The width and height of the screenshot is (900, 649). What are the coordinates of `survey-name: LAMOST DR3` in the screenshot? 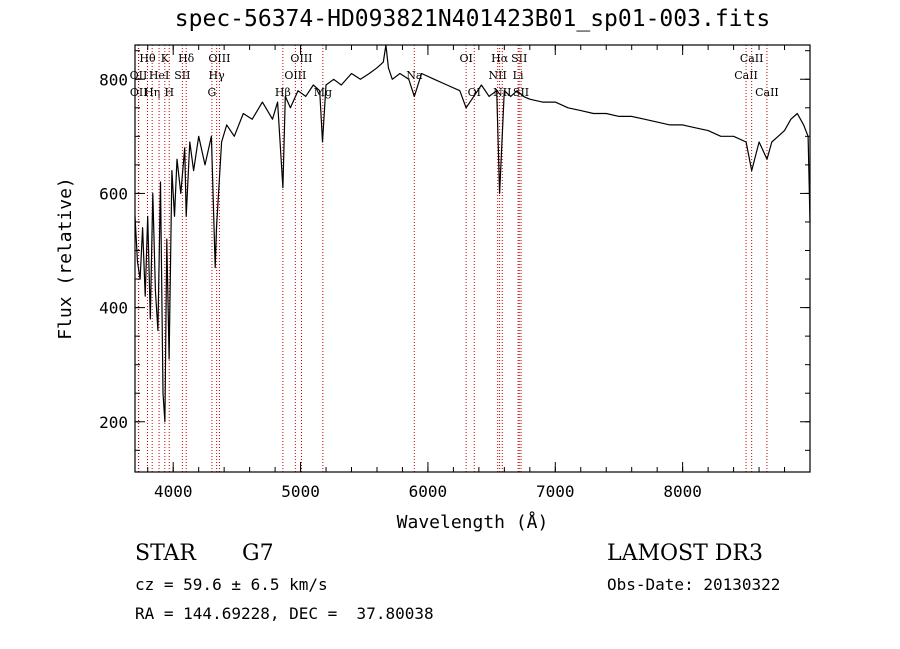 It's located at (685, 553).